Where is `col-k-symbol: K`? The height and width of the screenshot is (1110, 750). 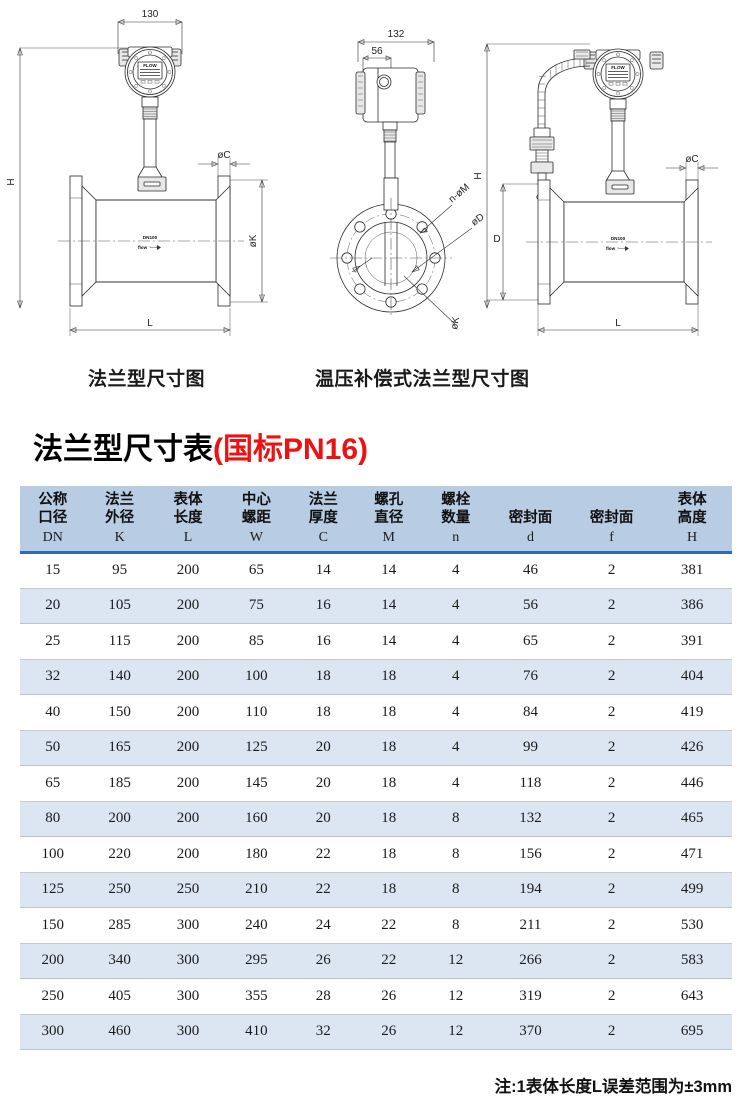
col-k-symbol: K is located at coordinates (119, 537).